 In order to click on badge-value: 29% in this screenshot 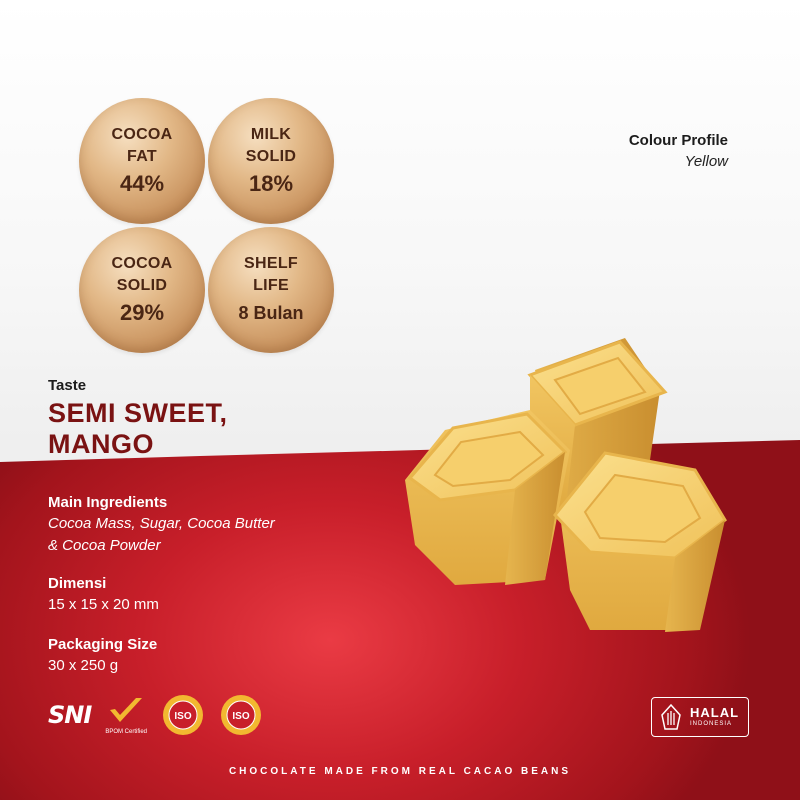, I will do `click(142, 312)`.